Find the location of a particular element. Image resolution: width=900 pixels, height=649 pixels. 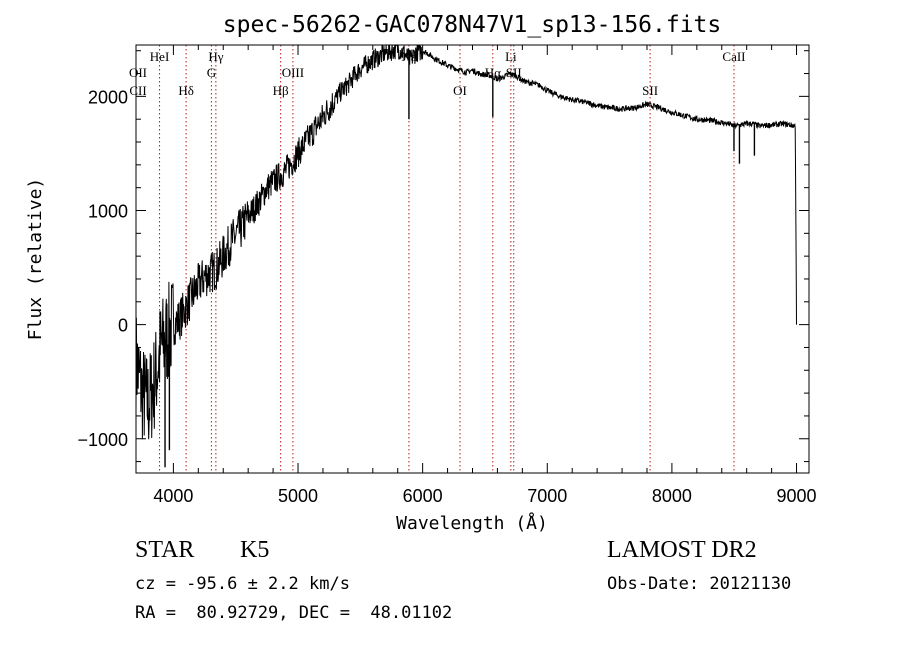

line-label: Hδ is located at coordinates (186, 90).